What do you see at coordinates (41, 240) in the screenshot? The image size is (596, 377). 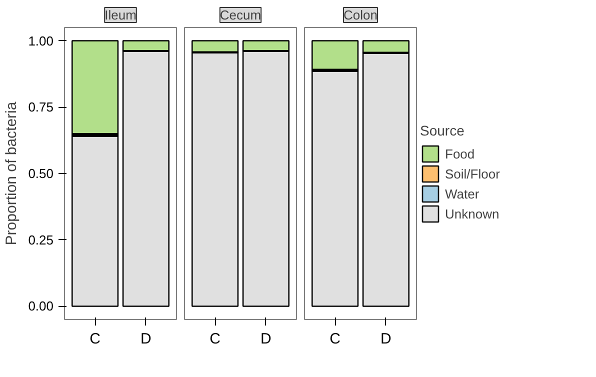 I see `y-tick-label: 0.25` at bounding box center [41, 240].